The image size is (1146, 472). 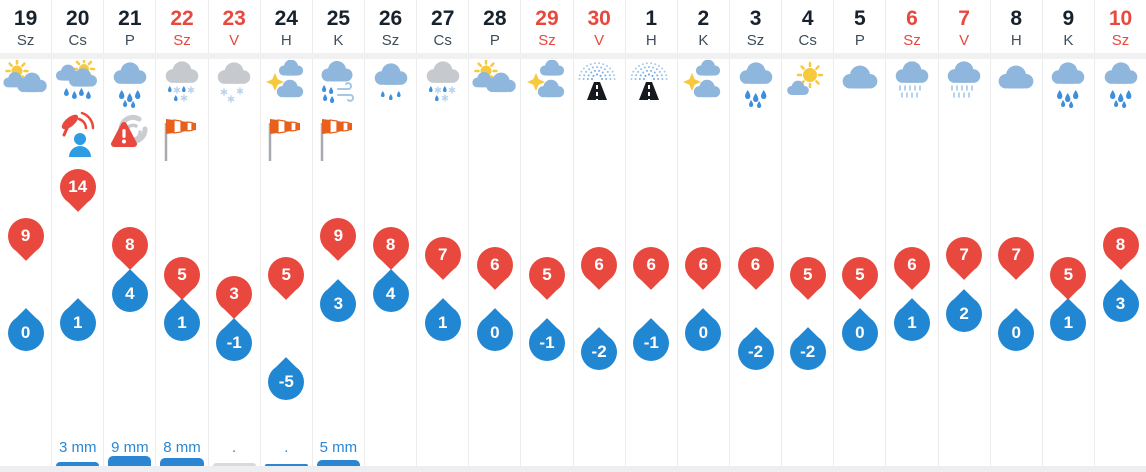 I want to click on high-temp-marker: 7, so click(x=442, y=255).